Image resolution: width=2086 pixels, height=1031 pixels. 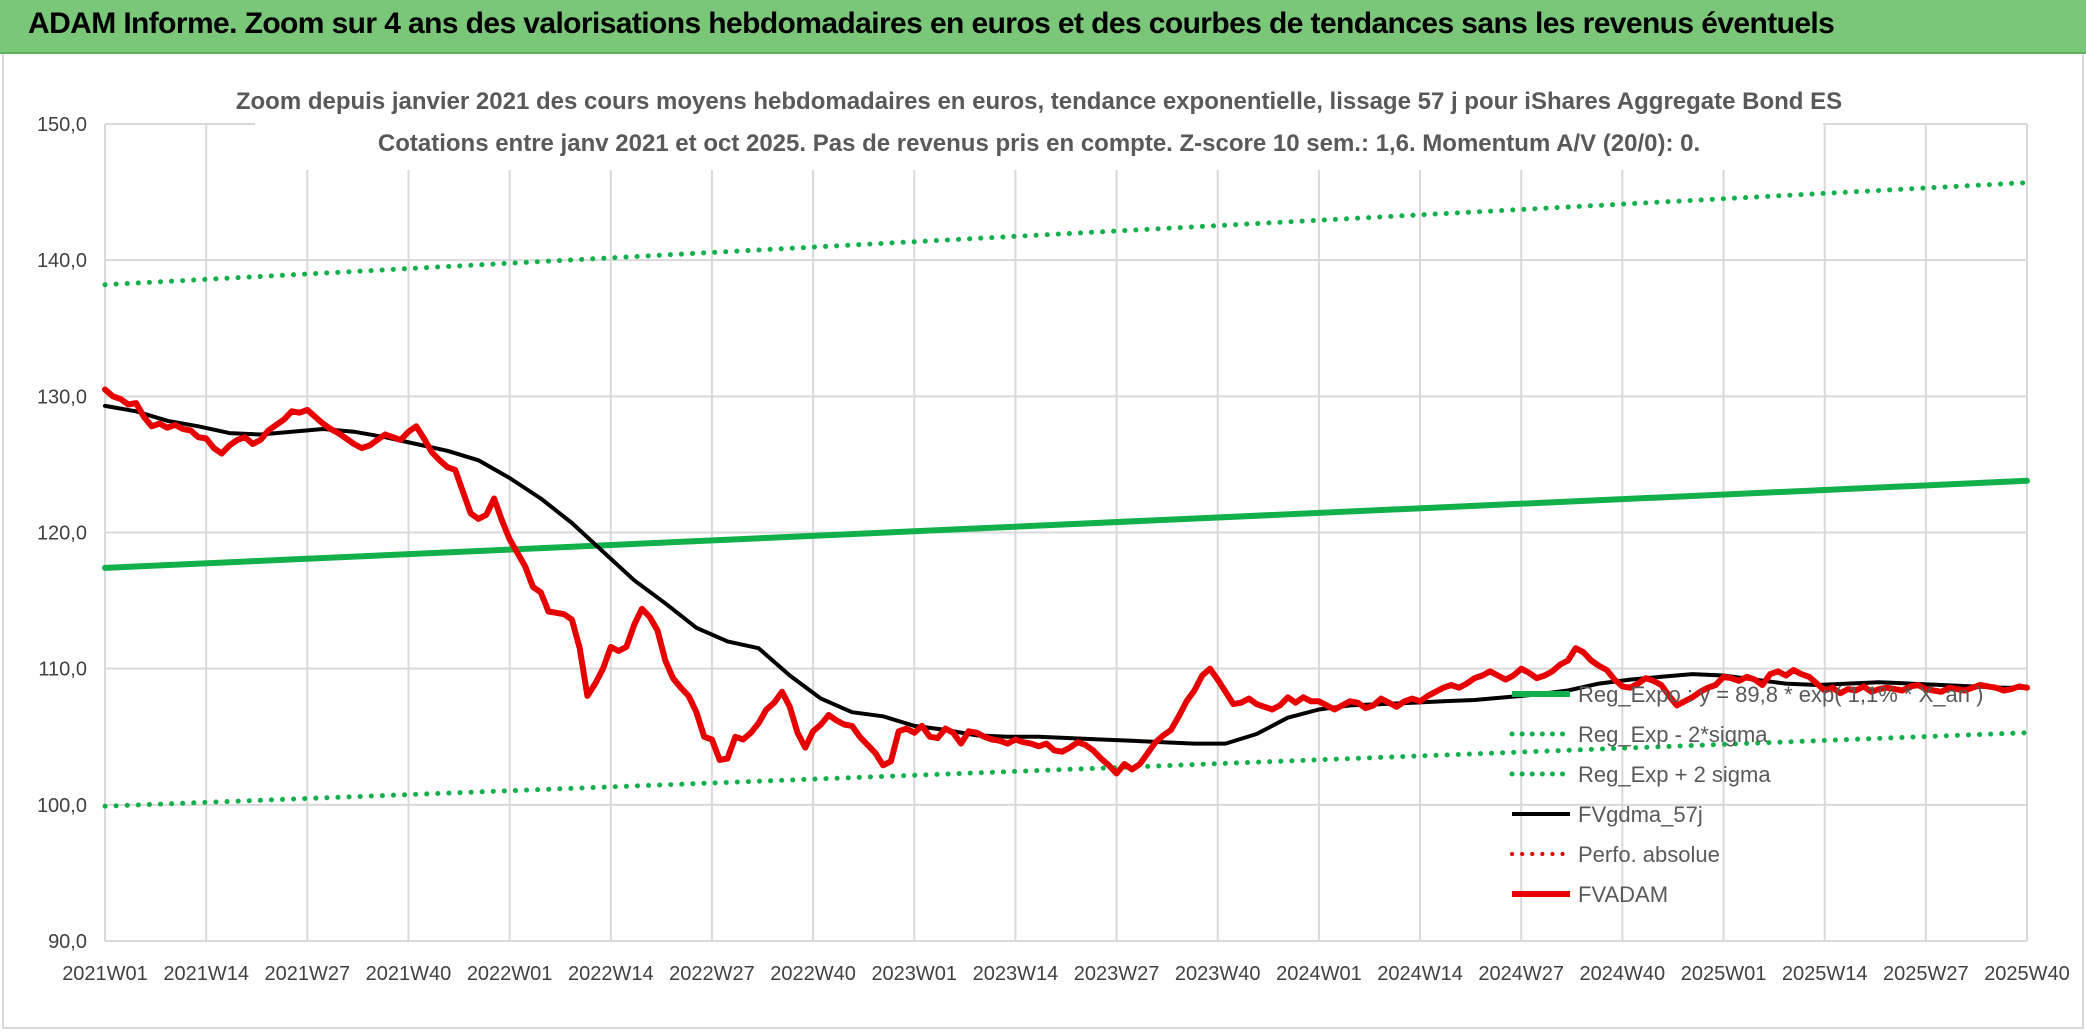 I want to click on legend-label: Reg_Expo : y = 89,8 * exp( 1,1% * X_an ), so click(x=1780, y=694).